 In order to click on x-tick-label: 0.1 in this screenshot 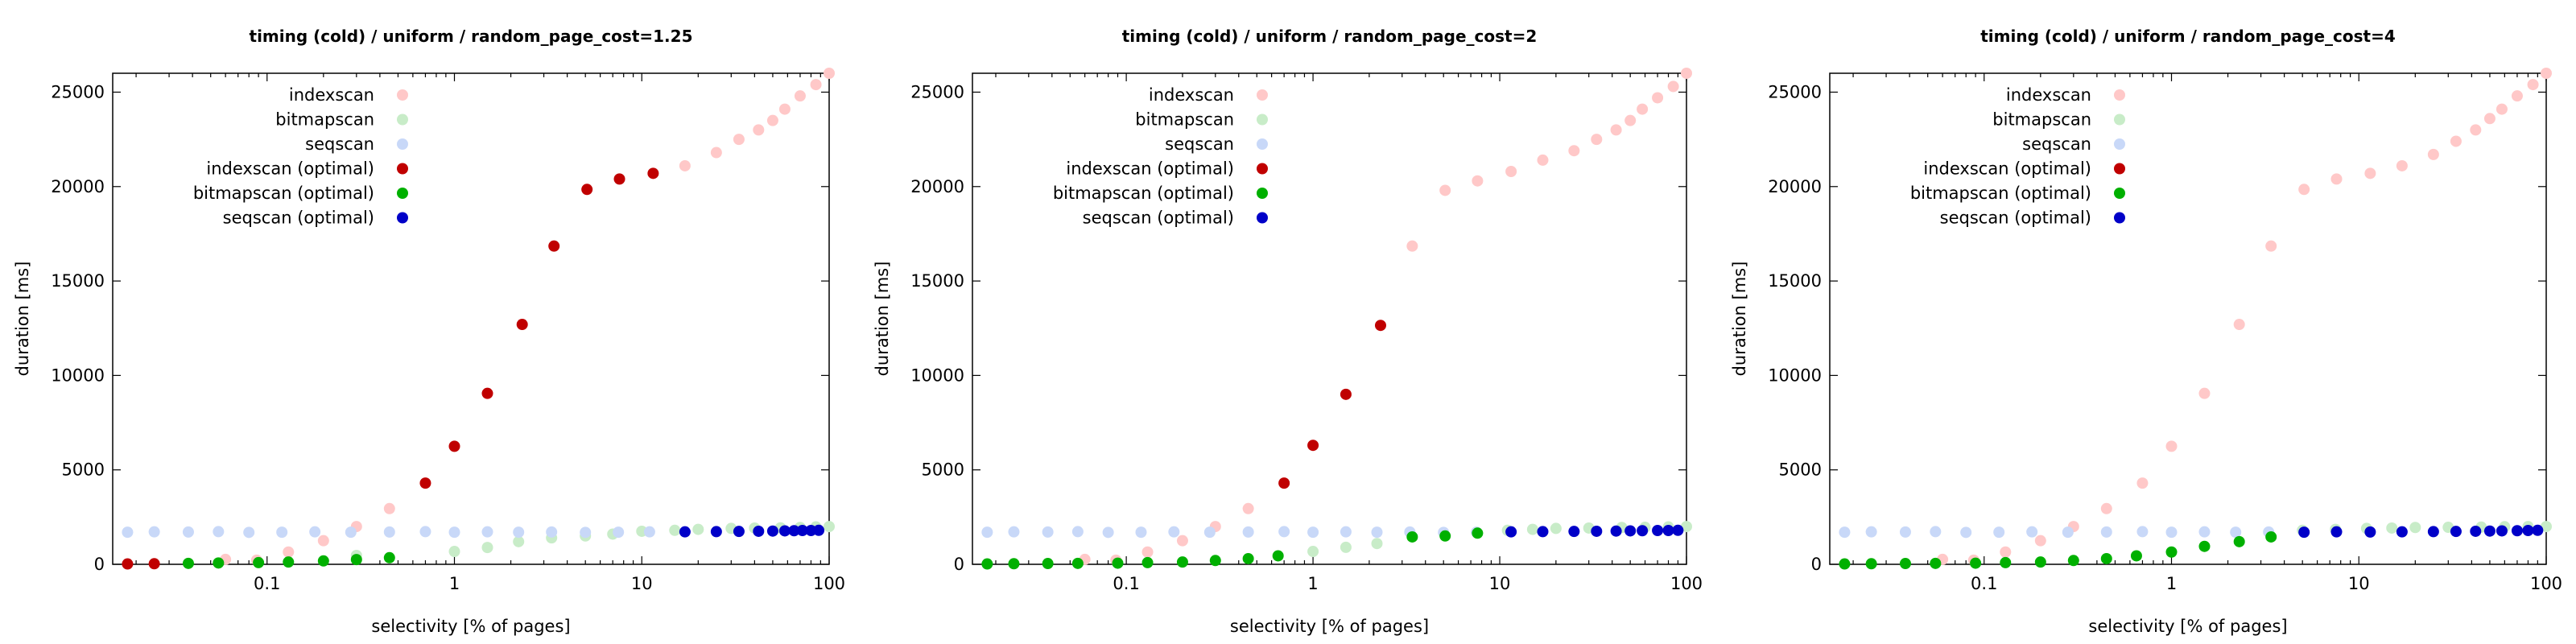, I will do `click(1126, 583)`.